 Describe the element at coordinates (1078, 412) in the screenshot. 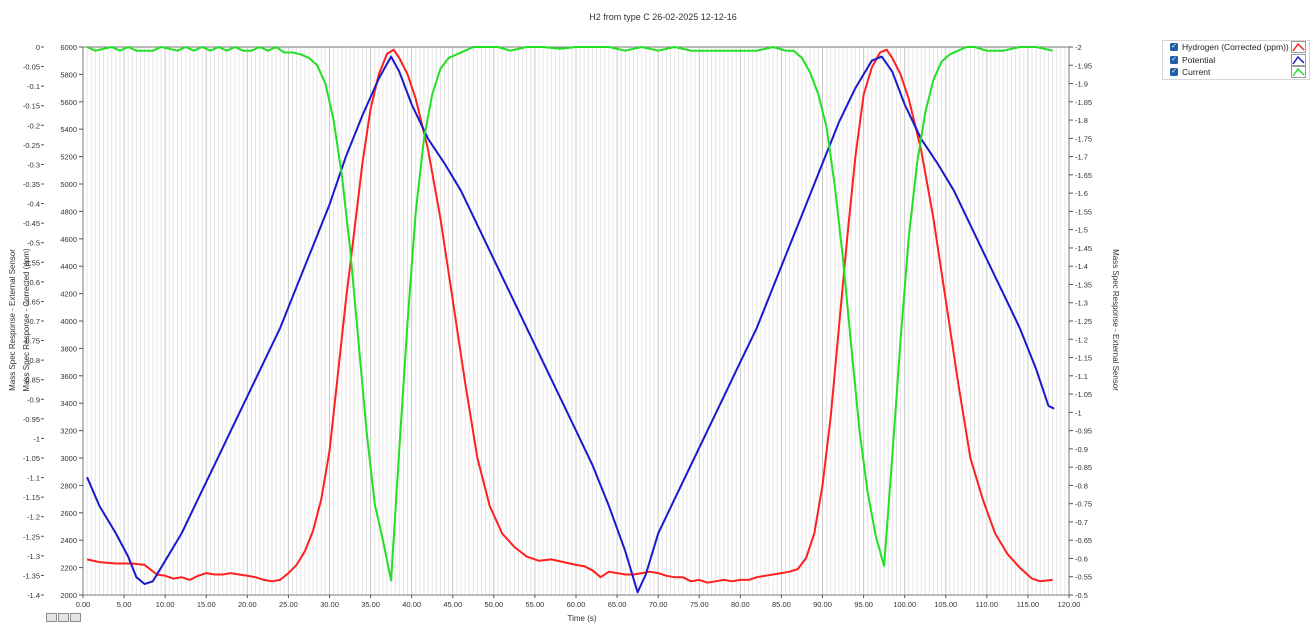

I see `right-tick-label: -1` at that location.